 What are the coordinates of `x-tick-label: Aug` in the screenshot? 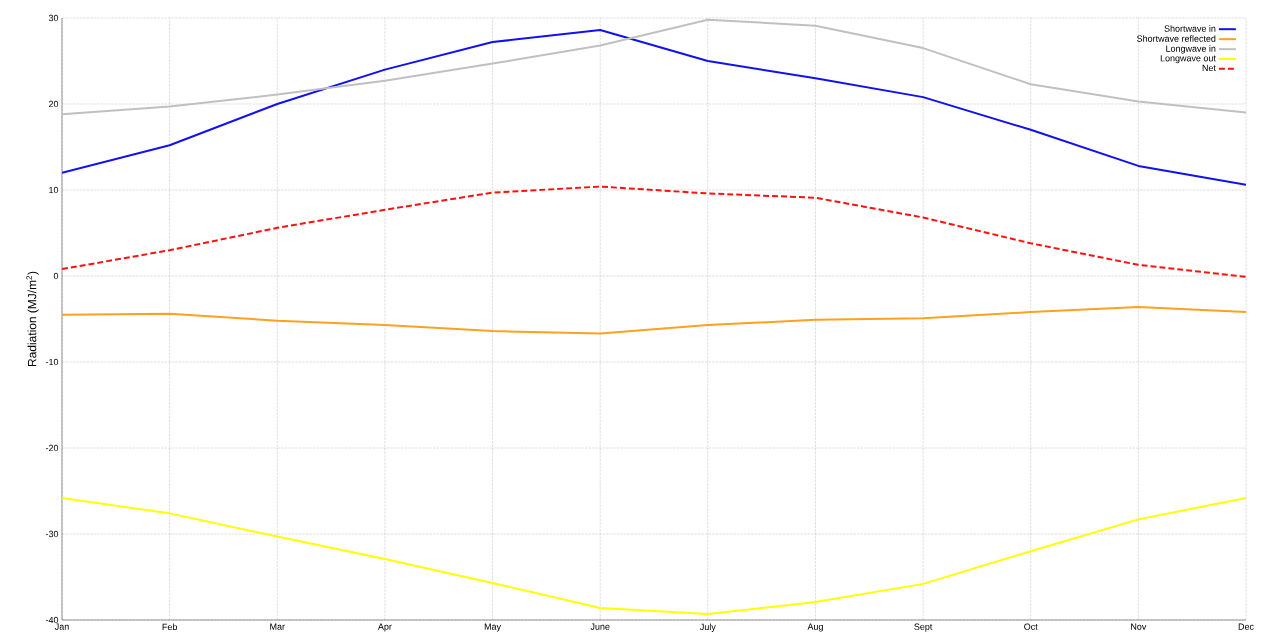 It's located at (815, 627).